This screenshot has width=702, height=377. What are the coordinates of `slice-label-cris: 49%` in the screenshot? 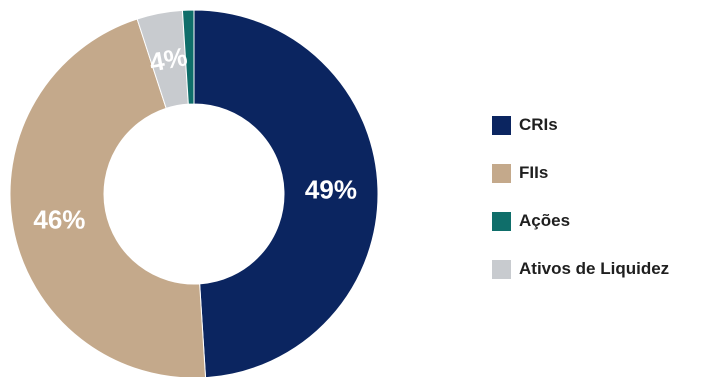 It's located at (331, 190).